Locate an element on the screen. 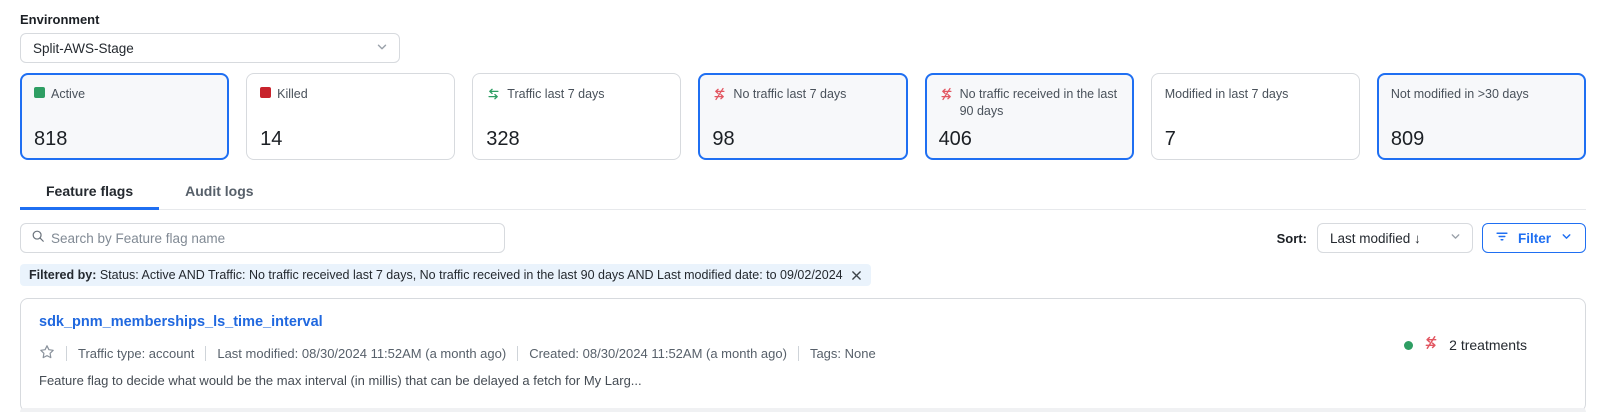  stat-card-label: Active is located at coordinates (68, 94).